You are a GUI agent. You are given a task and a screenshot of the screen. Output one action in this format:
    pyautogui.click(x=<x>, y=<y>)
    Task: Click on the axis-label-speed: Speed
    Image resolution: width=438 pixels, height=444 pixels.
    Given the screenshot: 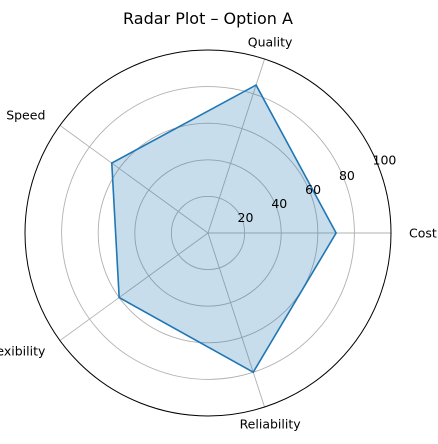 What is the action you would take?
    pyautogui.click(x=25, y=114)
    